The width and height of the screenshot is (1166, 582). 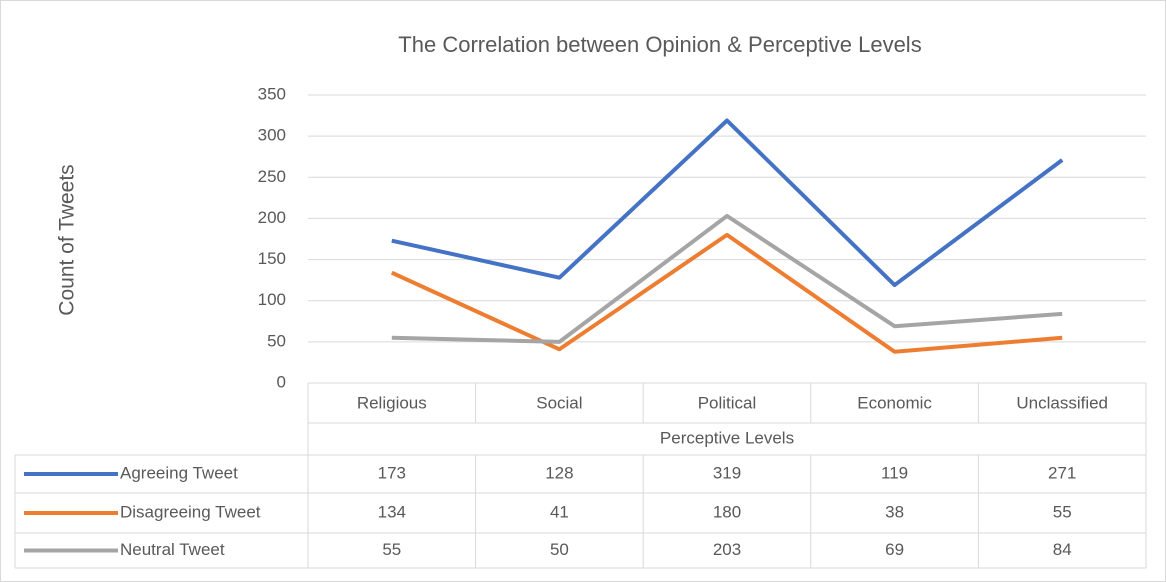 I want to click on table-value: 84, so click(x=1062, y=549).